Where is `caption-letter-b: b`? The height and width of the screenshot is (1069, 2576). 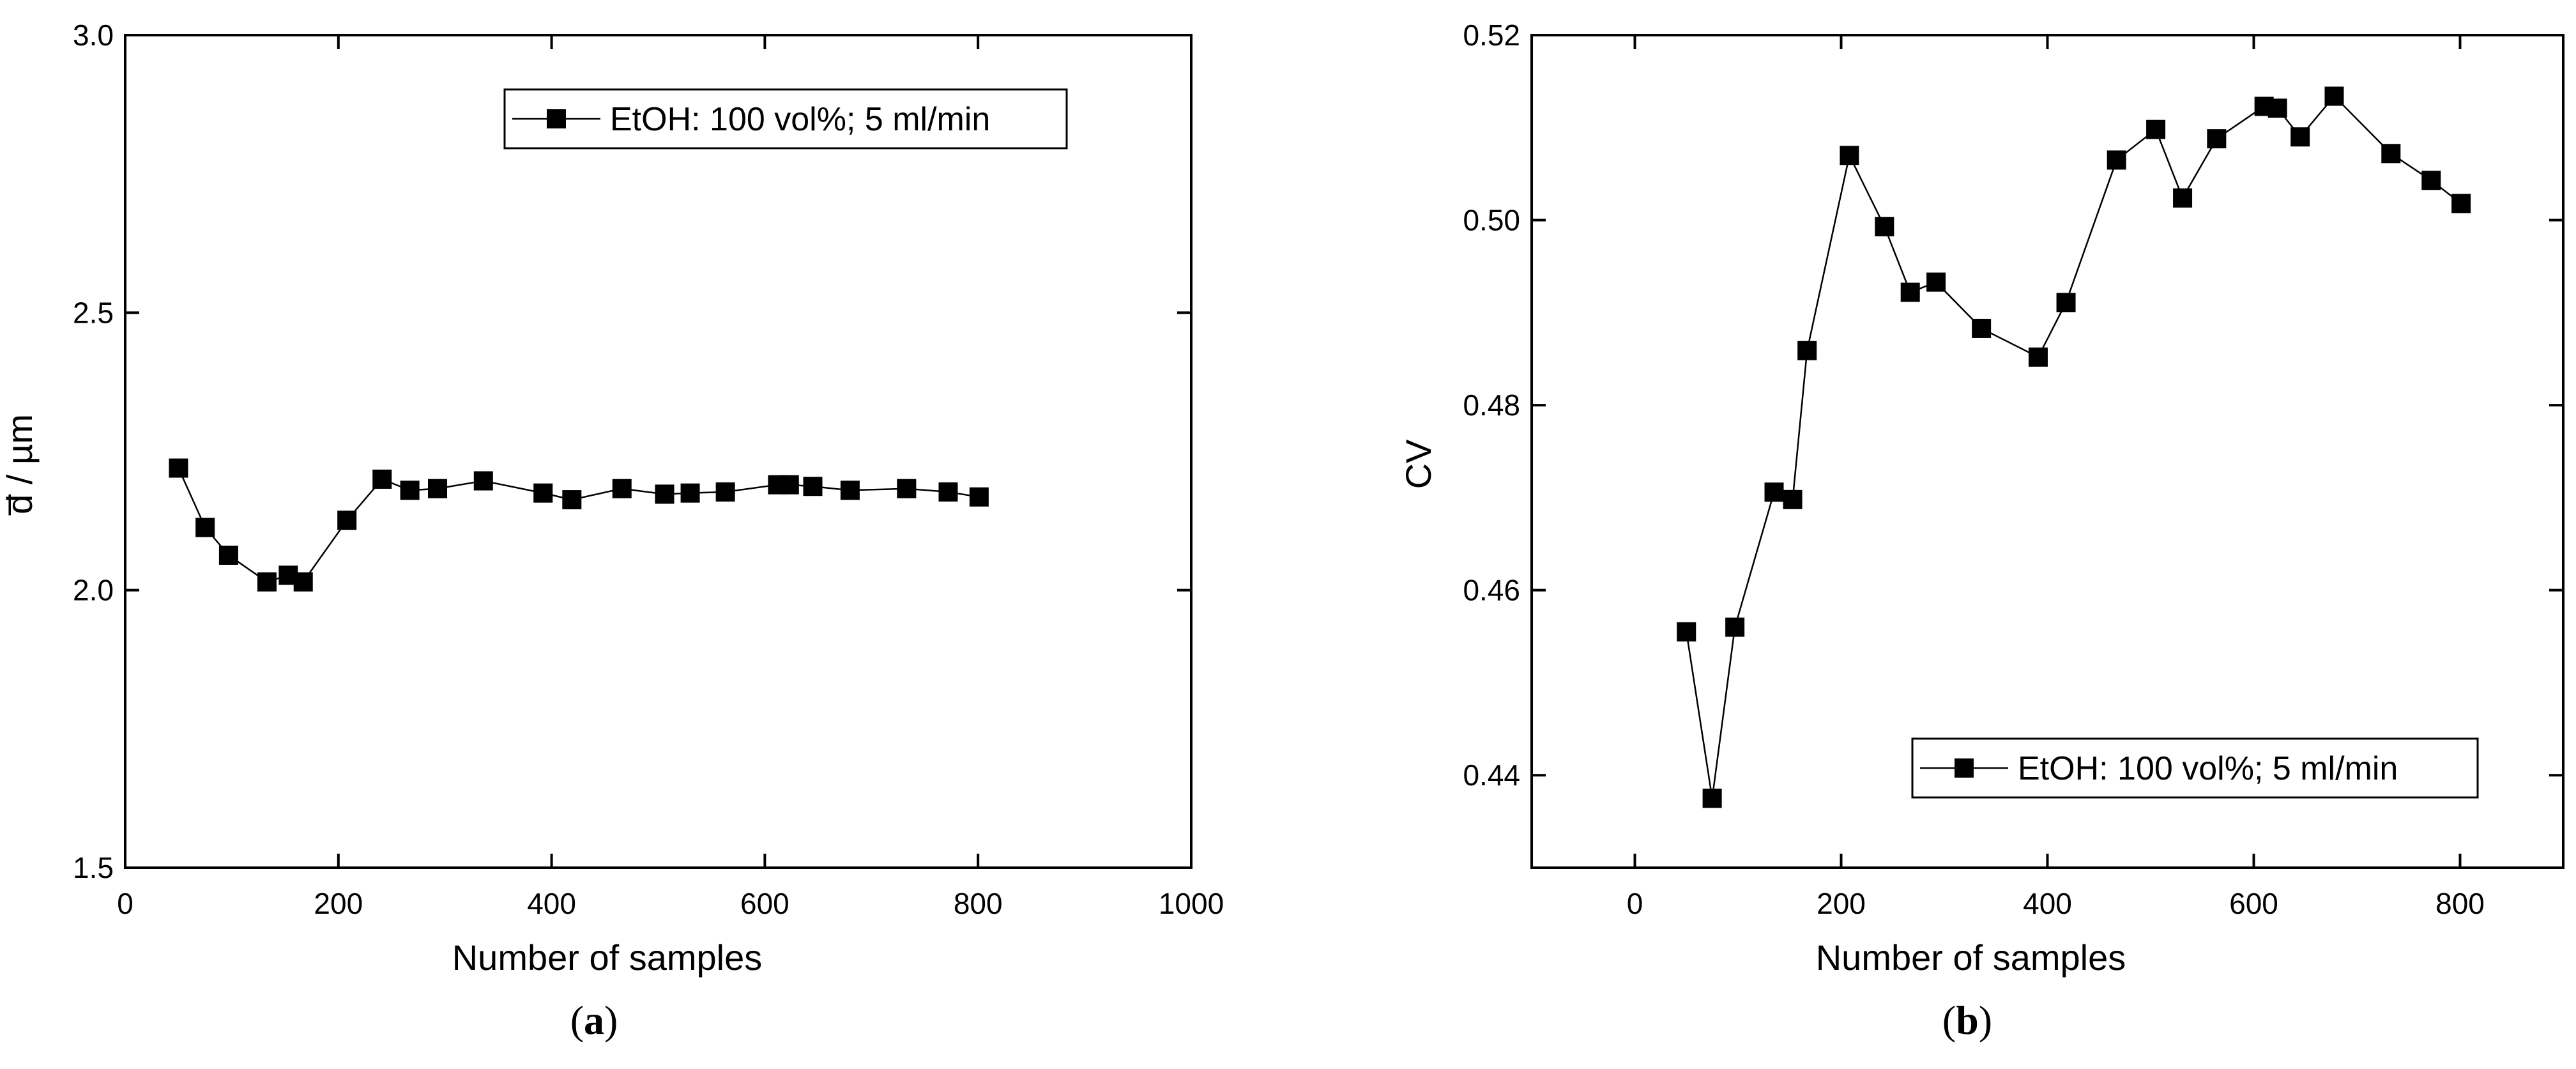 caption-letter-b: b is located at coordinates (1967, 1020).